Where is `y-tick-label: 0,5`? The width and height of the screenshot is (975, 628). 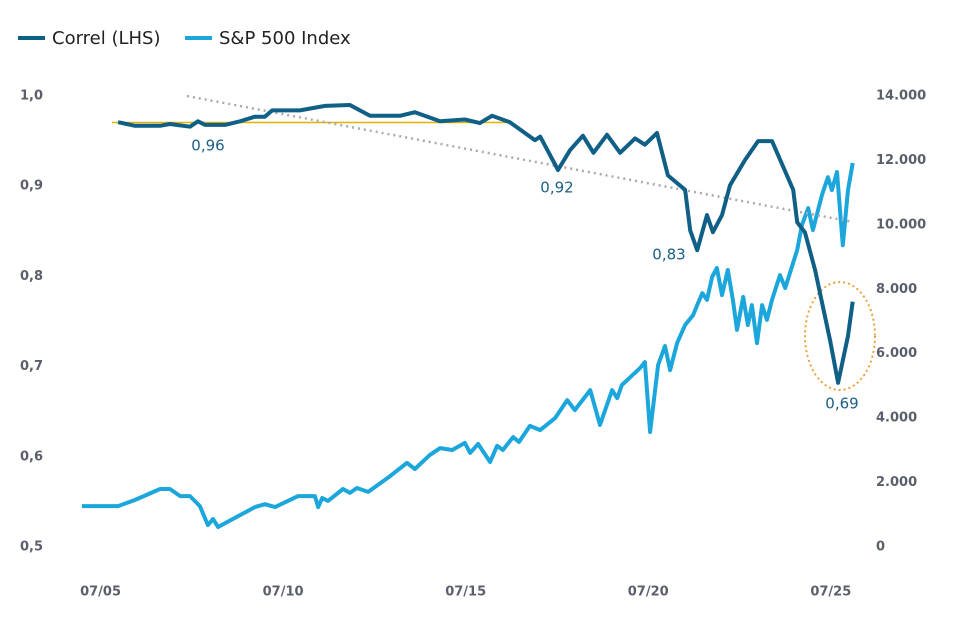
y-tick-label: 0,5 is located at coordinates (31, 547).